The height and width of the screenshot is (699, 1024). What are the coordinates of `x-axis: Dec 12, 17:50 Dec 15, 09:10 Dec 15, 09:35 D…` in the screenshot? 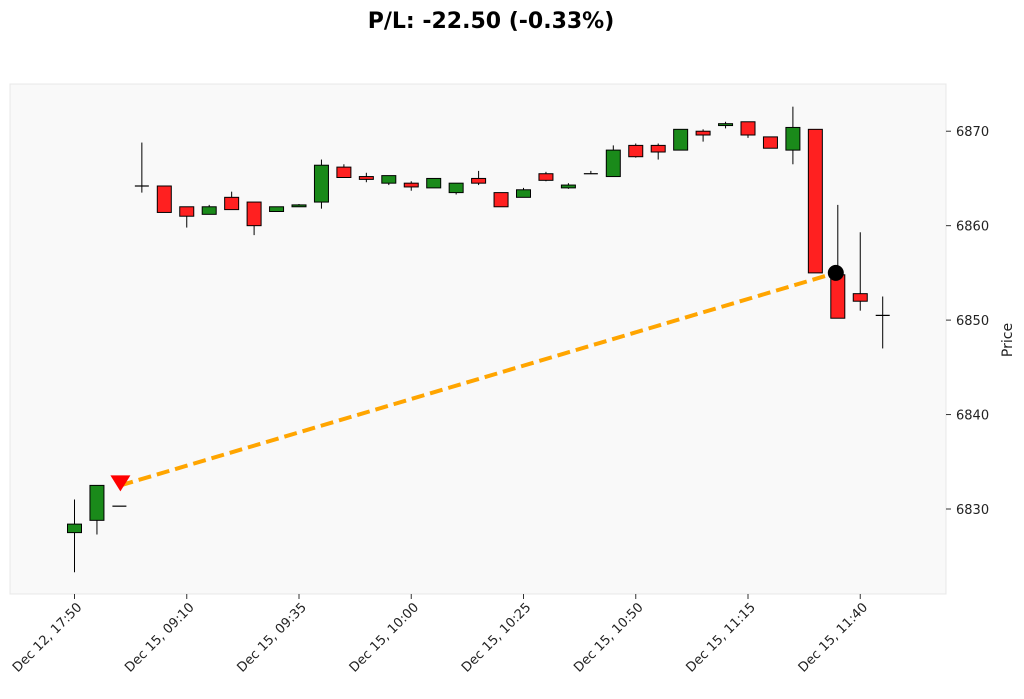 It's located at (440, 635).